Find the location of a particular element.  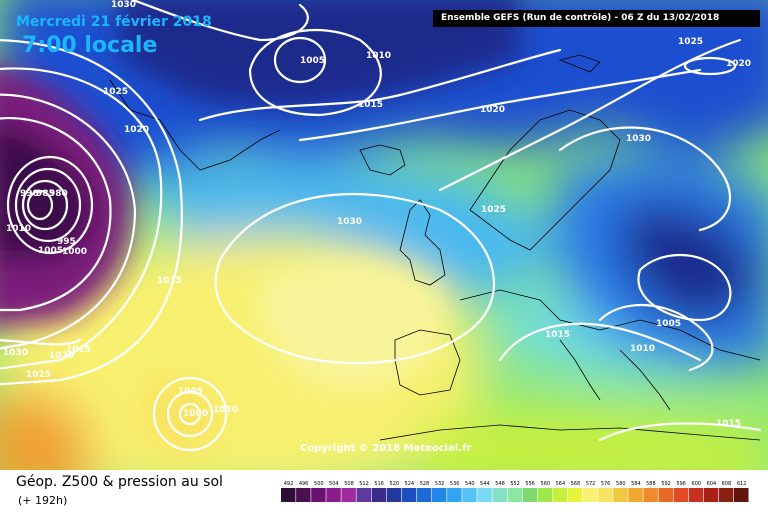

isobar-1030-high is located at coordinates (354, 278).